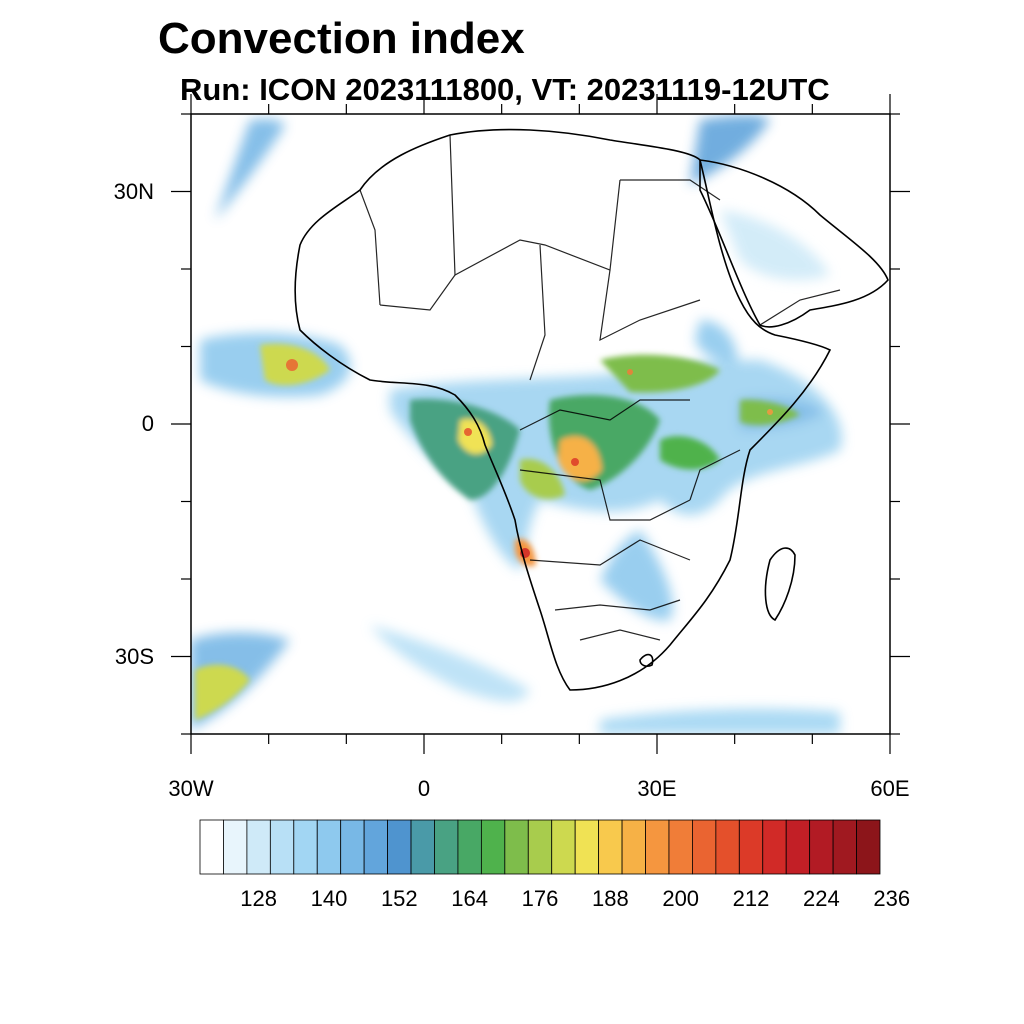  I want to click on colorbar-label: 164, so click(469, 898).